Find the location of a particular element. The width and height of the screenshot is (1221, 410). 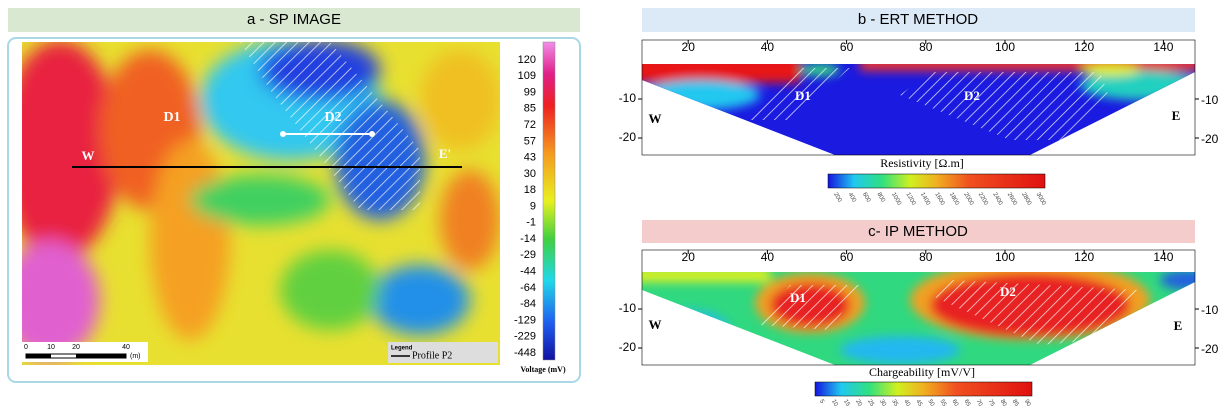

plot-frame is located at coordinates (918, 97).